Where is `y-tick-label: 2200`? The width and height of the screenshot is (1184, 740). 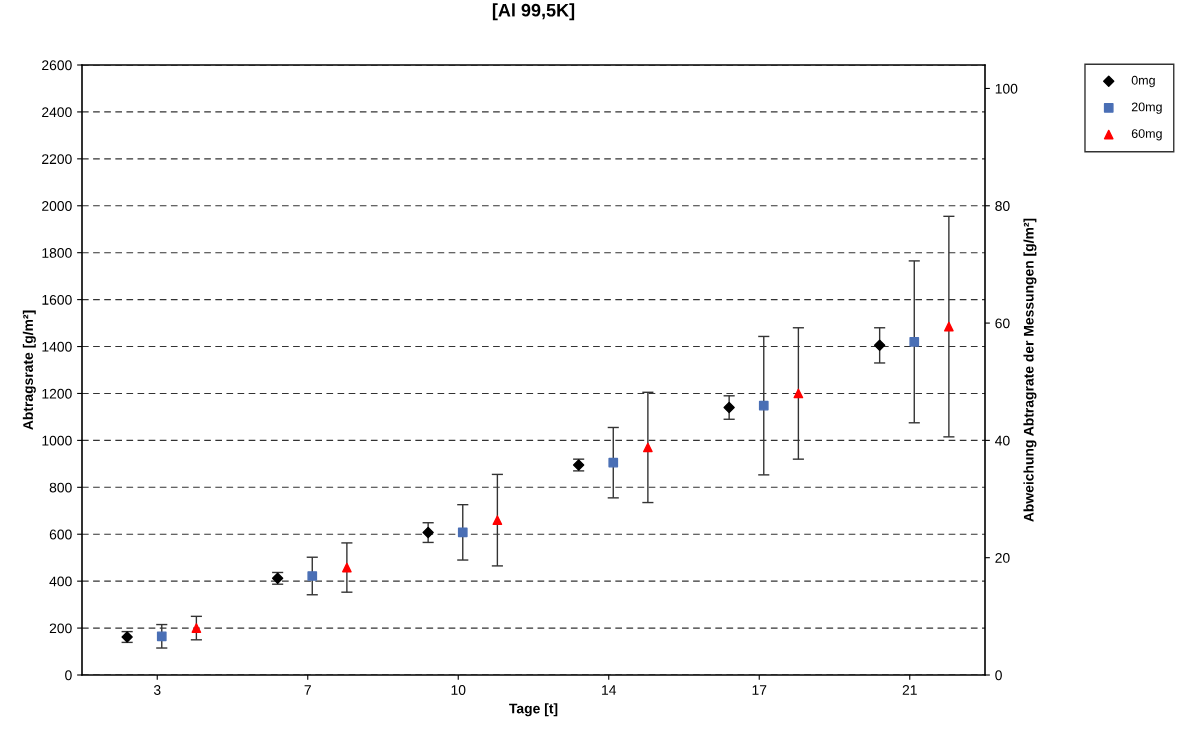
y-tick-label: 2200 is located at coordinates (57, 159).